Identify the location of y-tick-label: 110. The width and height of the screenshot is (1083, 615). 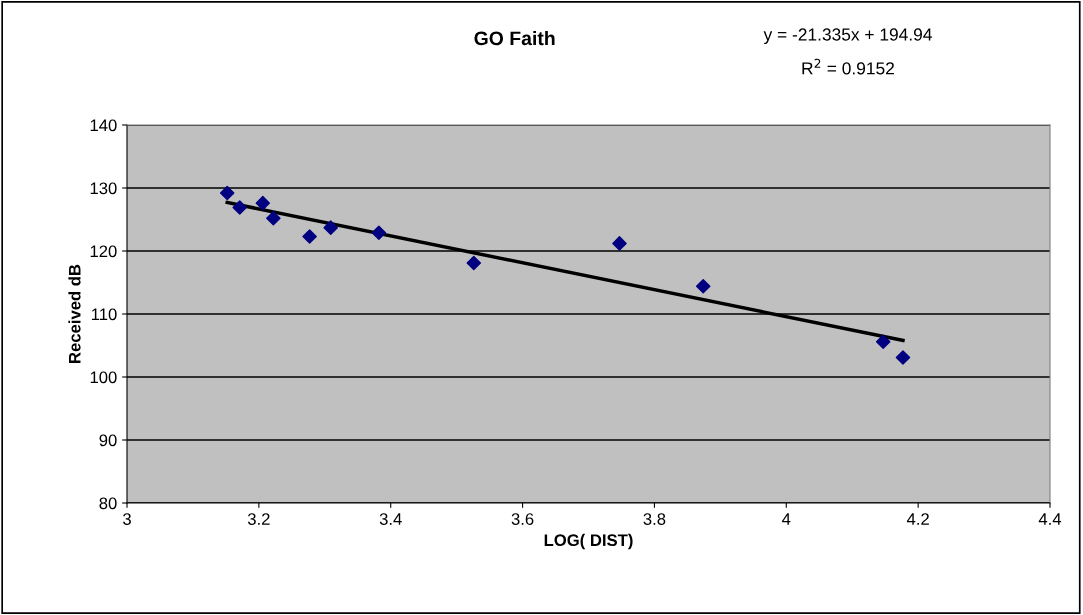
(104, 314).